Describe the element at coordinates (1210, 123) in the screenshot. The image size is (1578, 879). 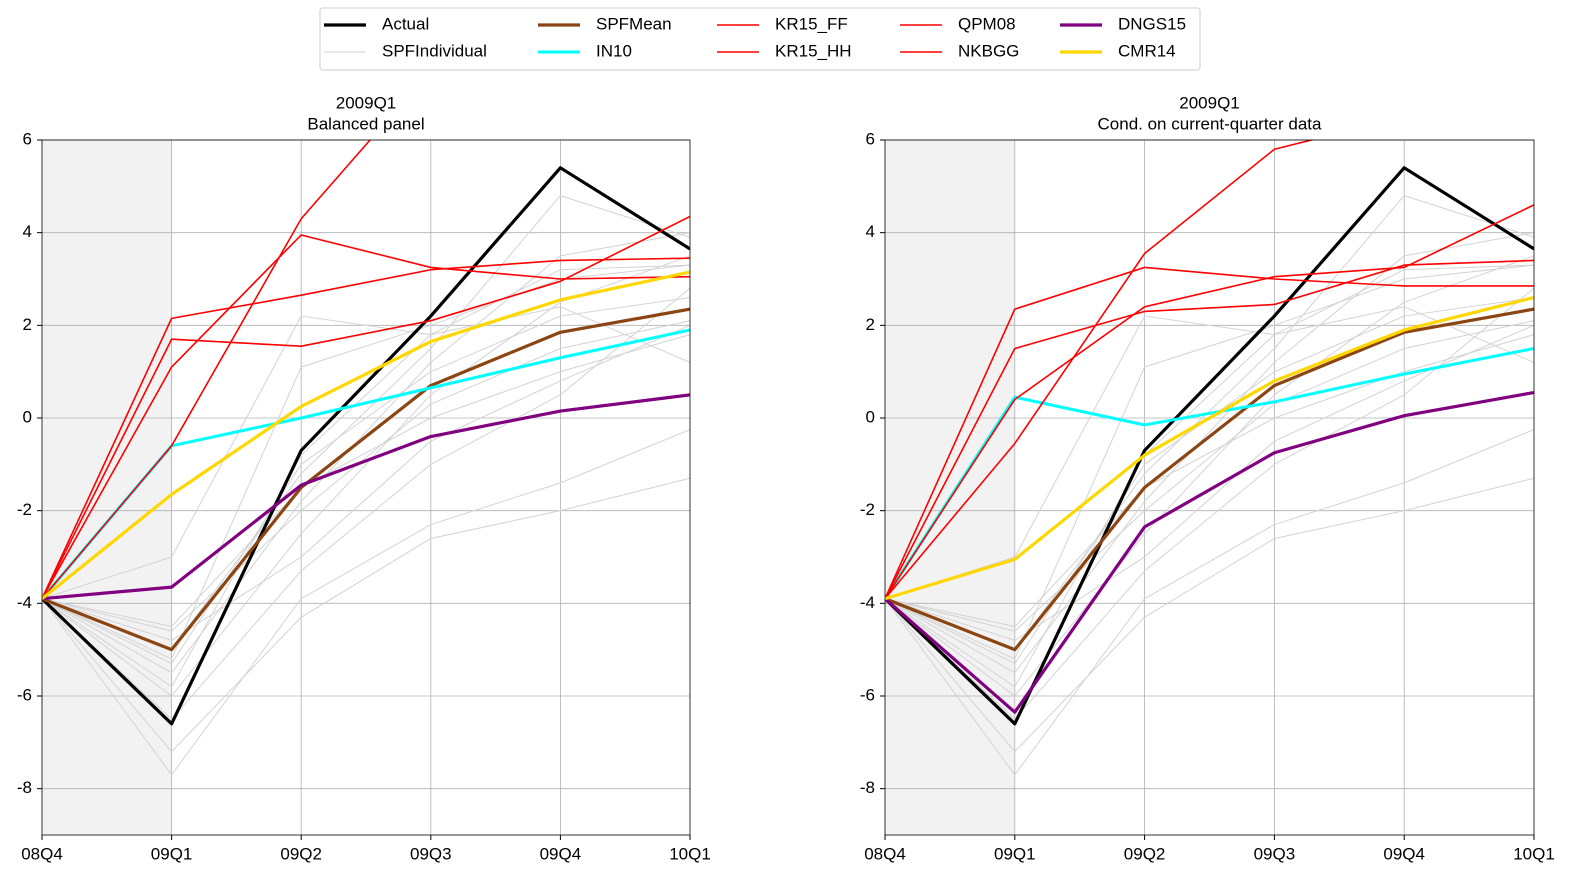
I see `chart-subtitle: Cond. on current-quarter data` at that location.